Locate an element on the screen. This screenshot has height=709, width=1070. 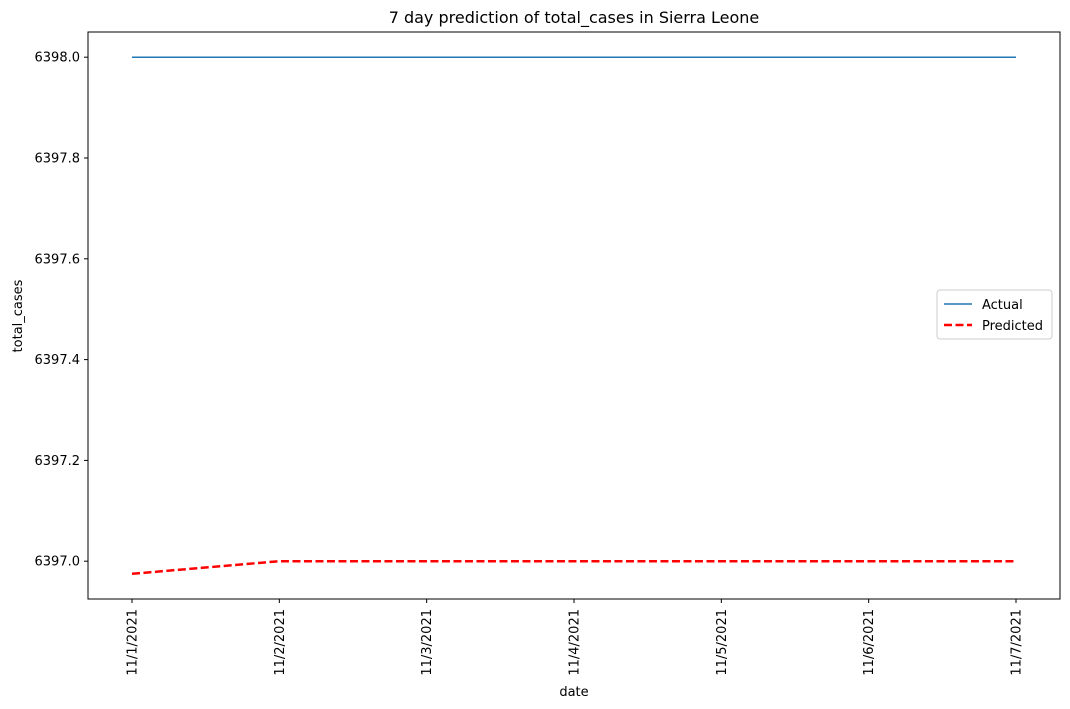
x-tick-label: 11/4/2021 is located at coordinates (575, 642).